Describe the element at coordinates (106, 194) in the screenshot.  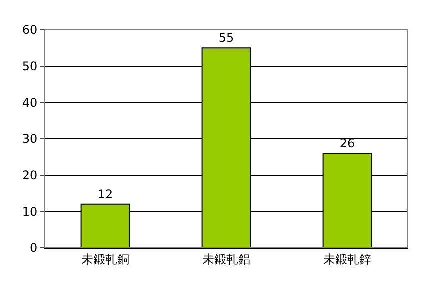
I see `data-label: 12` at that location.